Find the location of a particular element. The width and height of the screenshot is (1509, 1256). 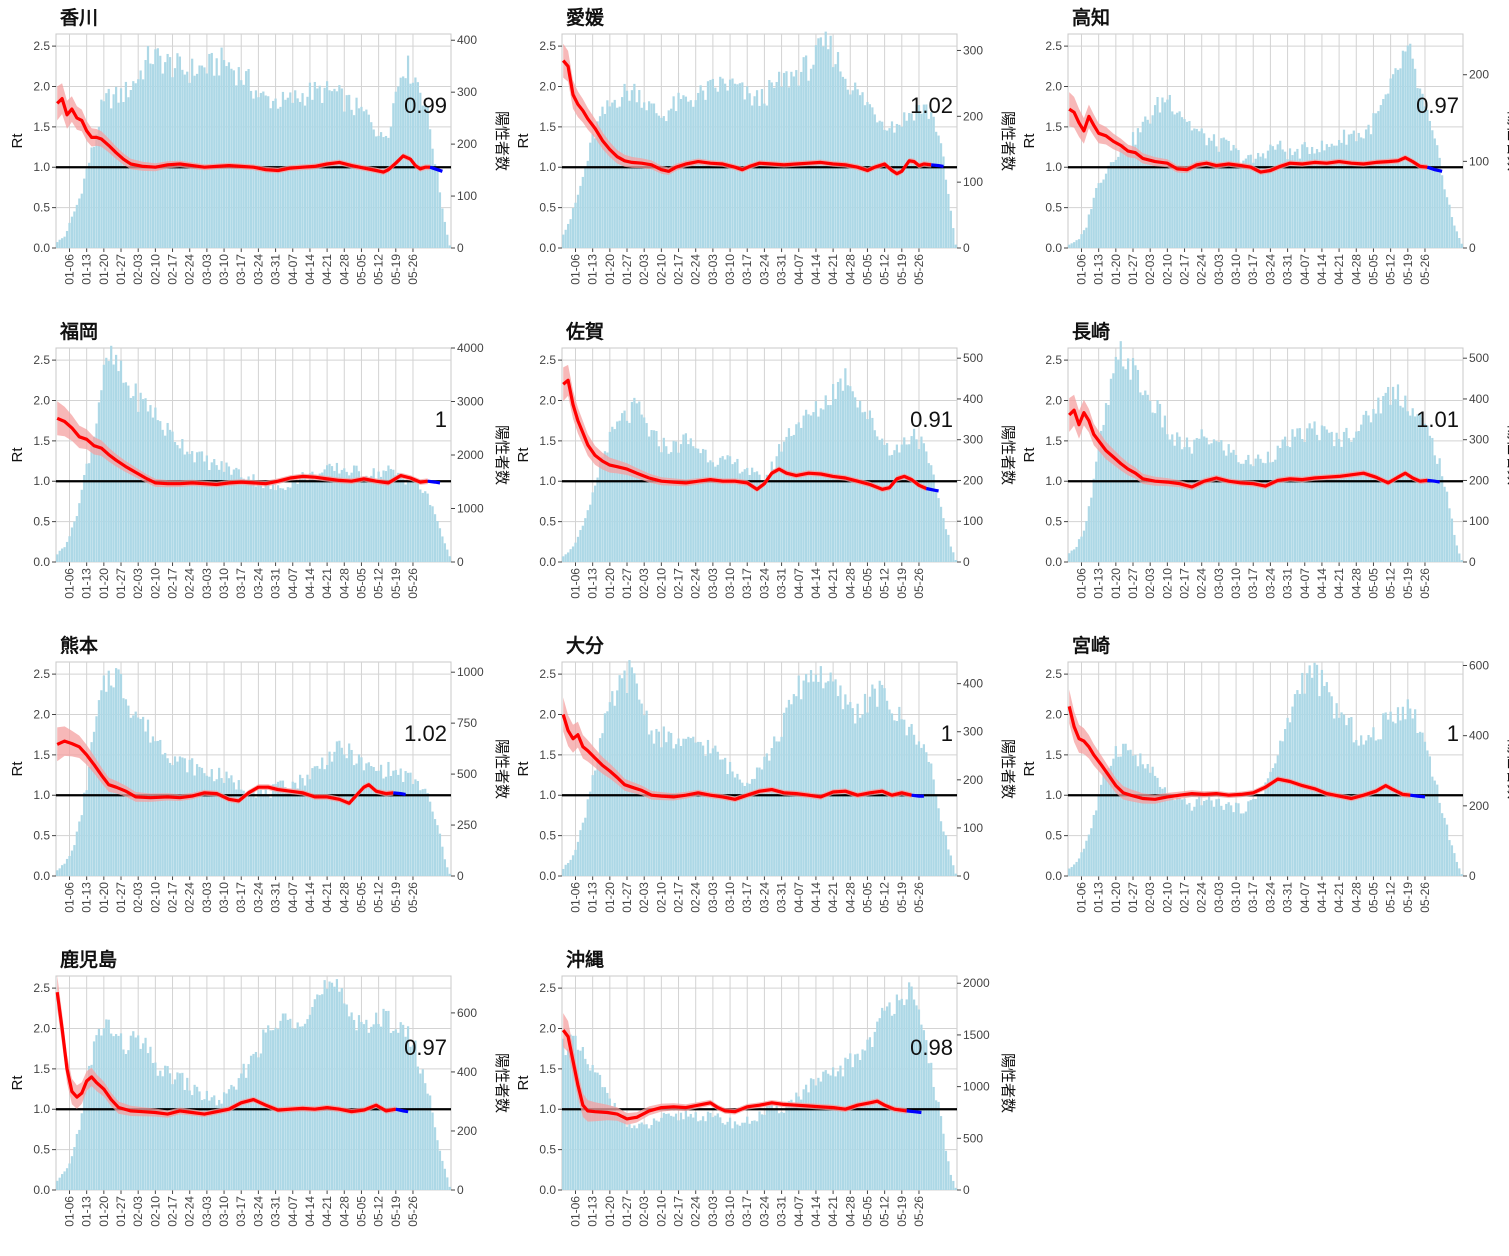

y-right-tick-label: 200 is located at coordinates (1479, 75).